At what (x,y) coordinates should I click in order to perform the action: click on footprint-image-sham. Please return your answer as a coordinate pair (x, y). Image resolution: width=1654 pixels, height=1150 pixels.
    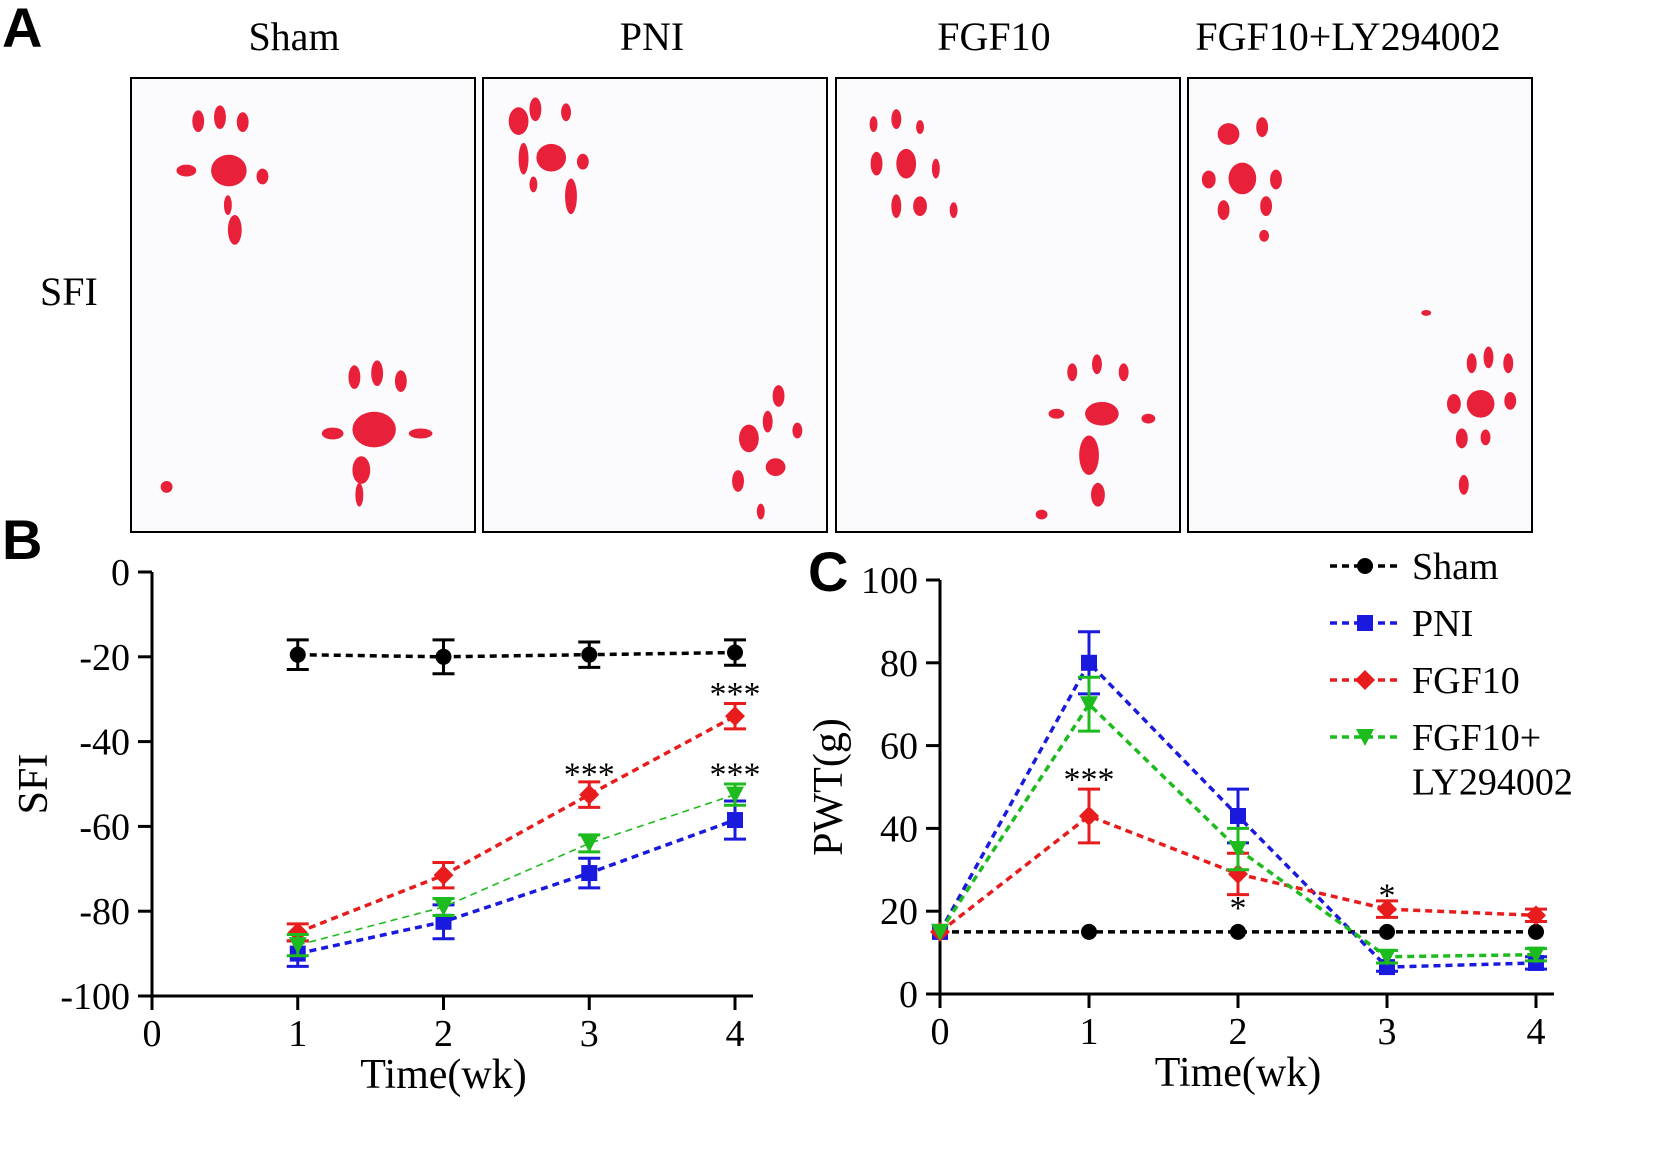
    Looking at the image, I should click on (303, 305).